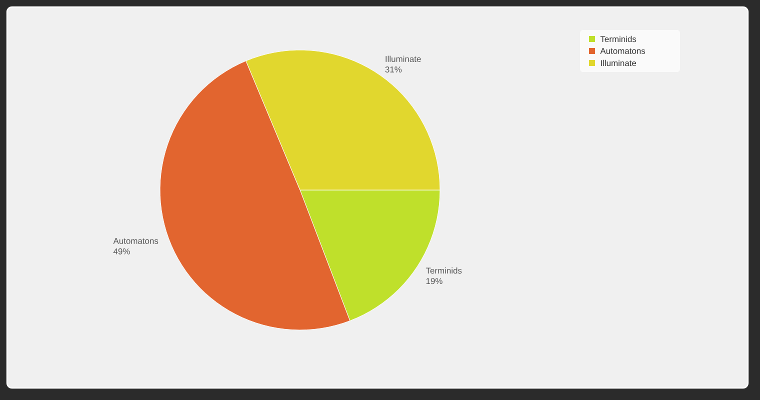  Describe the element at coordinates (121, 251) in the screenshot. I see `data-label: 49%` at that location.